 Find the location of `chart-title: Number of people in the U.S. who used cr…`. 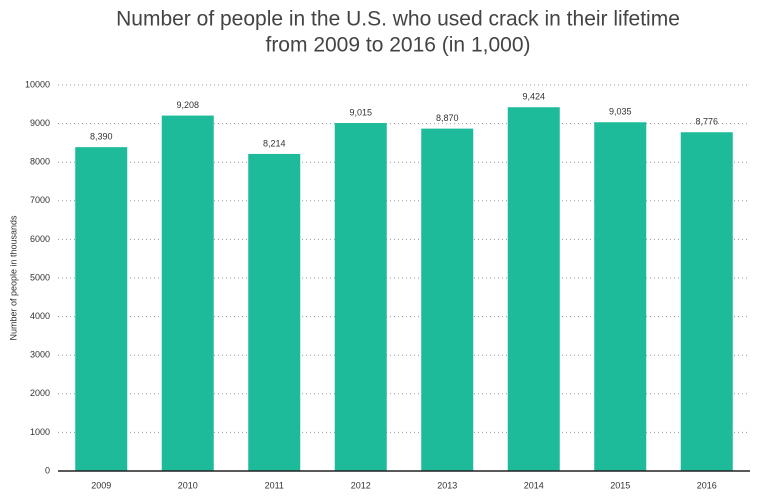

chart-title: Number of people in the U.S. who used cr… is located at coordinates (398, 19).